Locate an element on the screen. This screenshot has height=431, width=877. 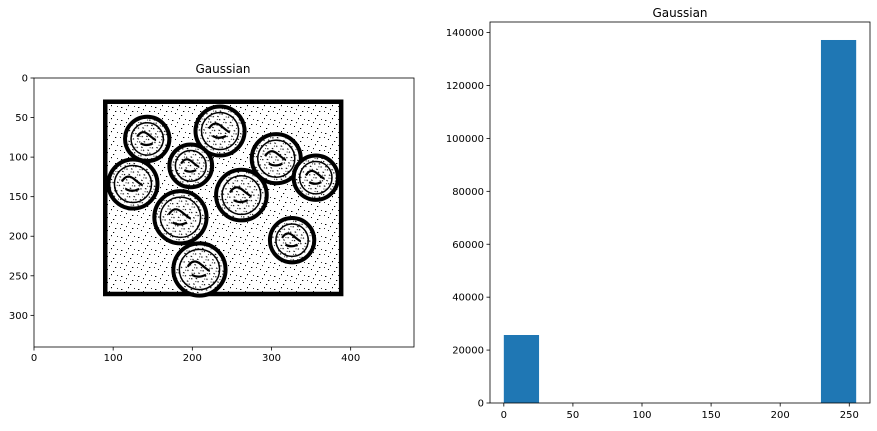
image-x-ticks: 0 100 200 300 400 is located at coordinates (195, 355).